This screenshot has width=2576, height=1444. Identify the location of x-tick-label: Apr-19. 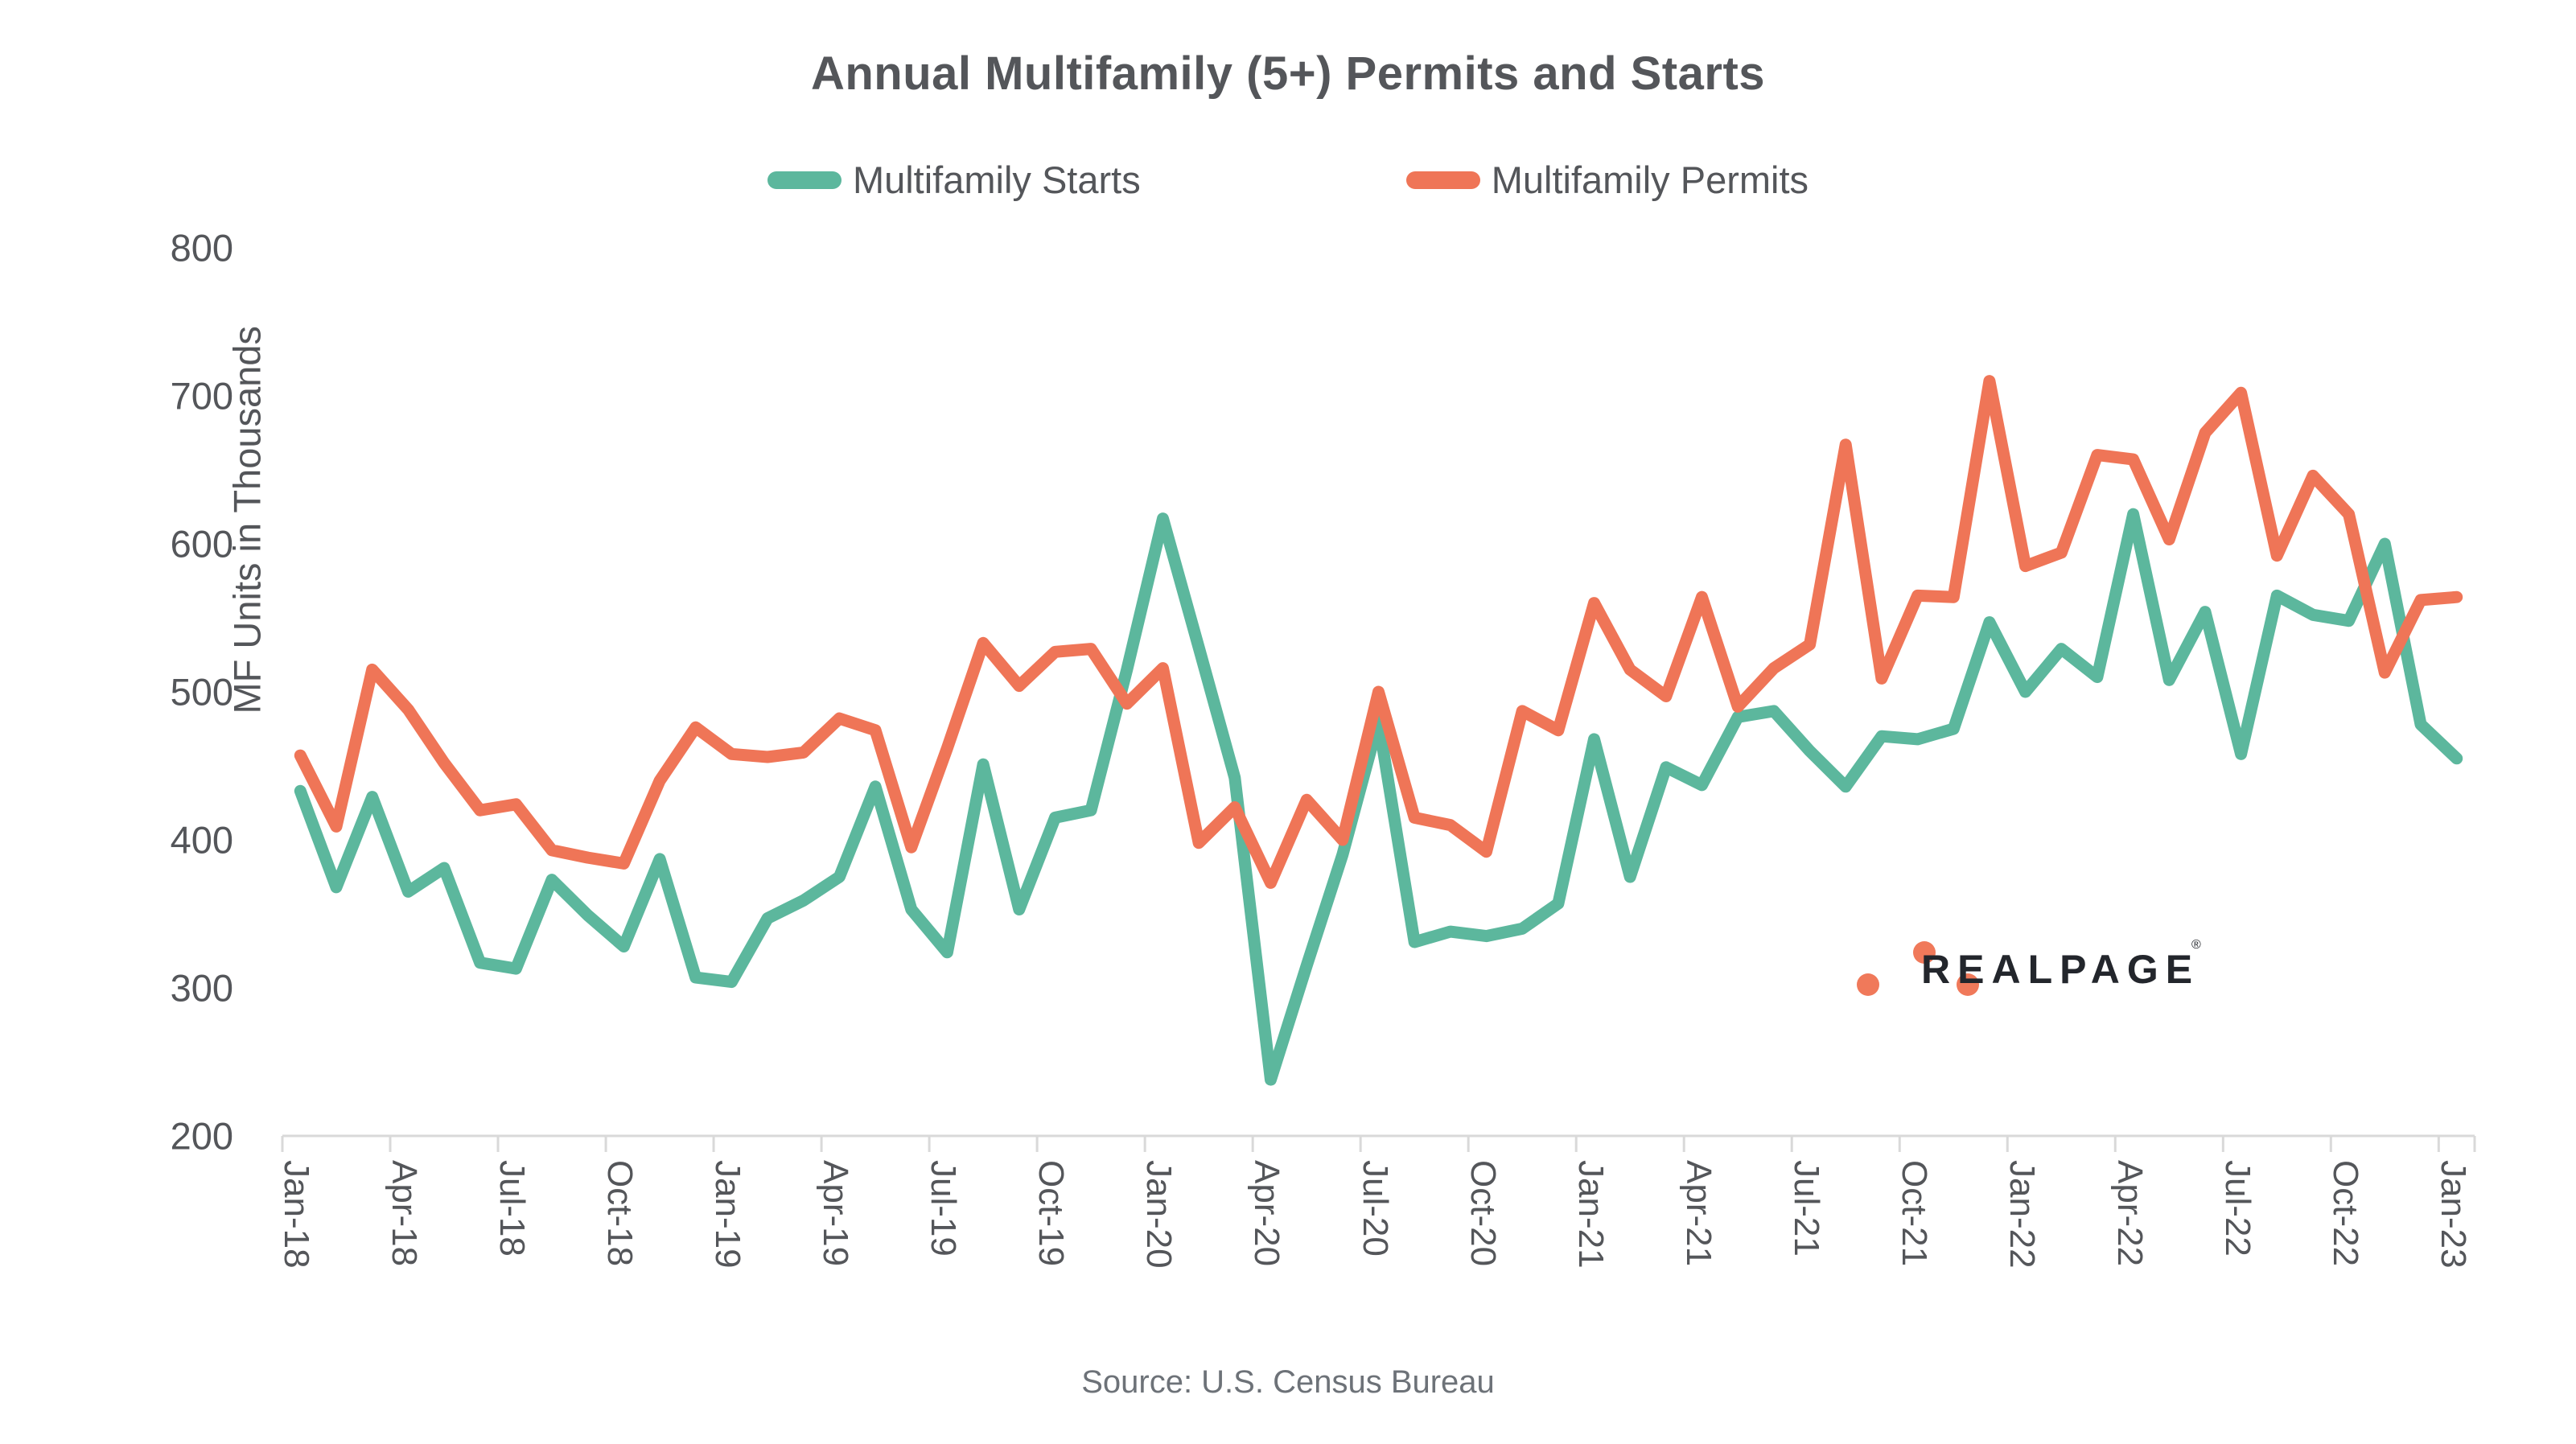
(836, 1213).